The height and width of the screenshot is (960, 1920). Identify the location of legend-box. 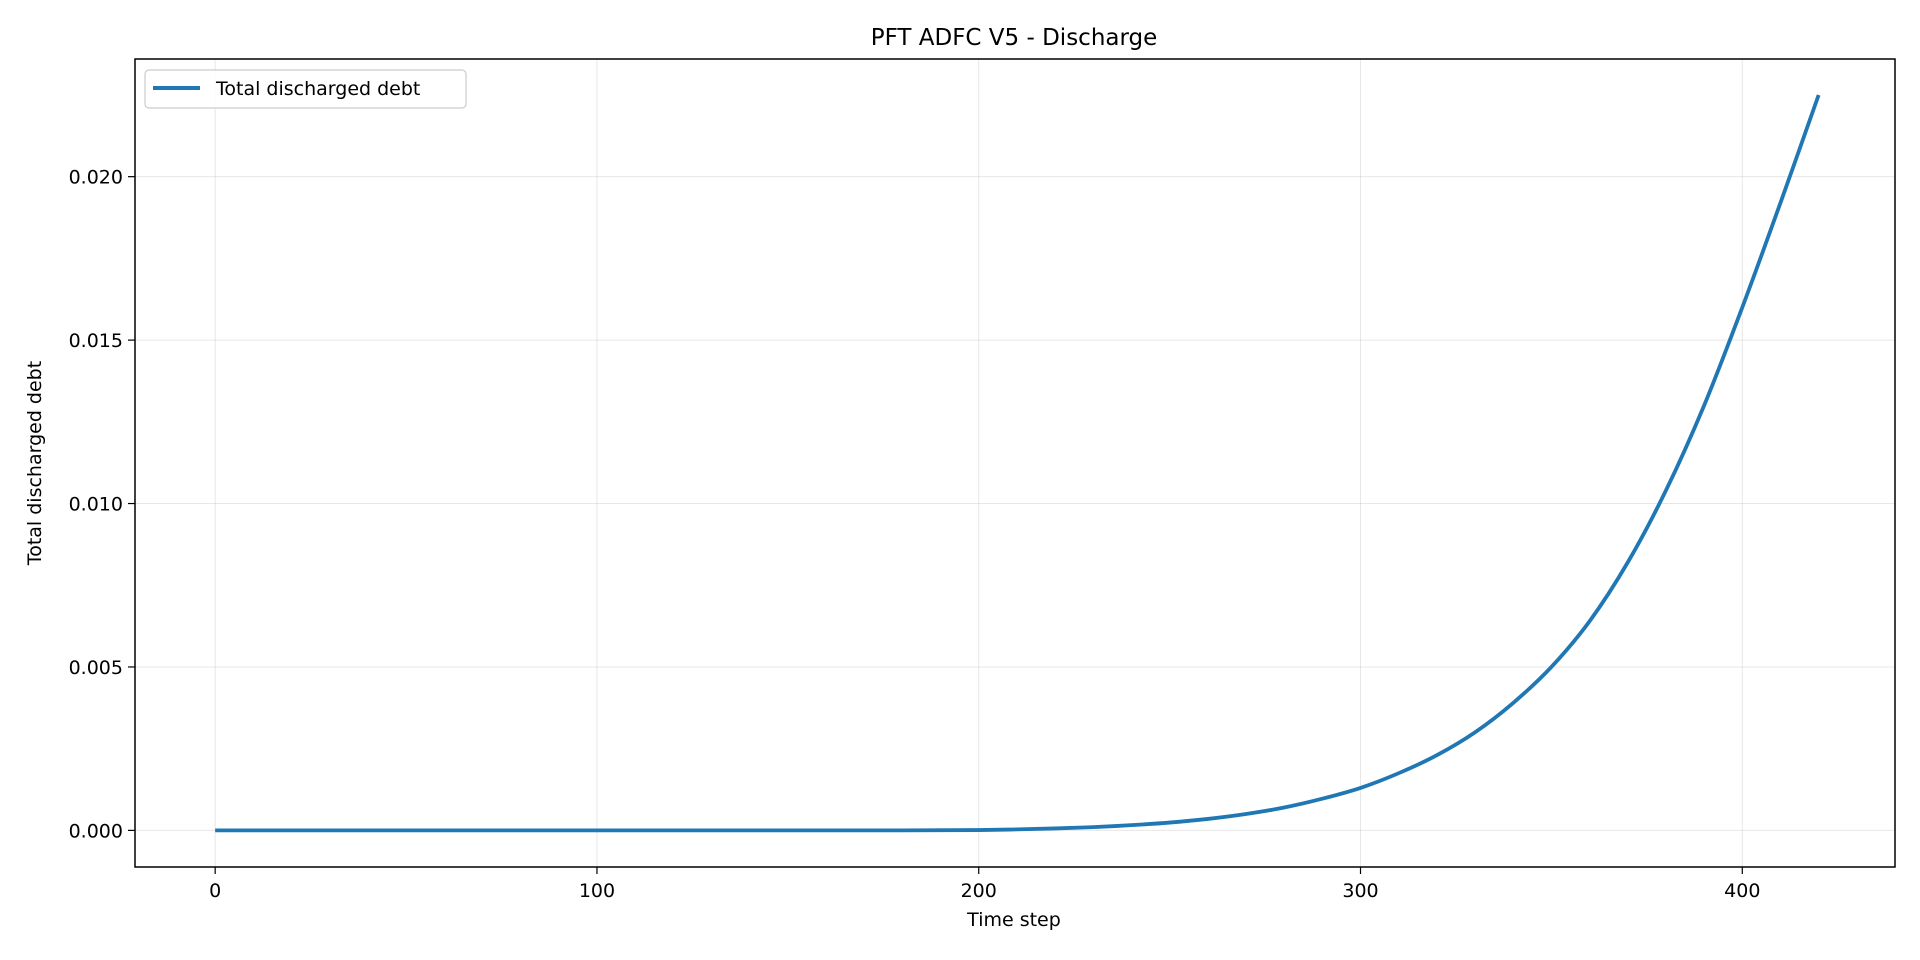
(305, 89).